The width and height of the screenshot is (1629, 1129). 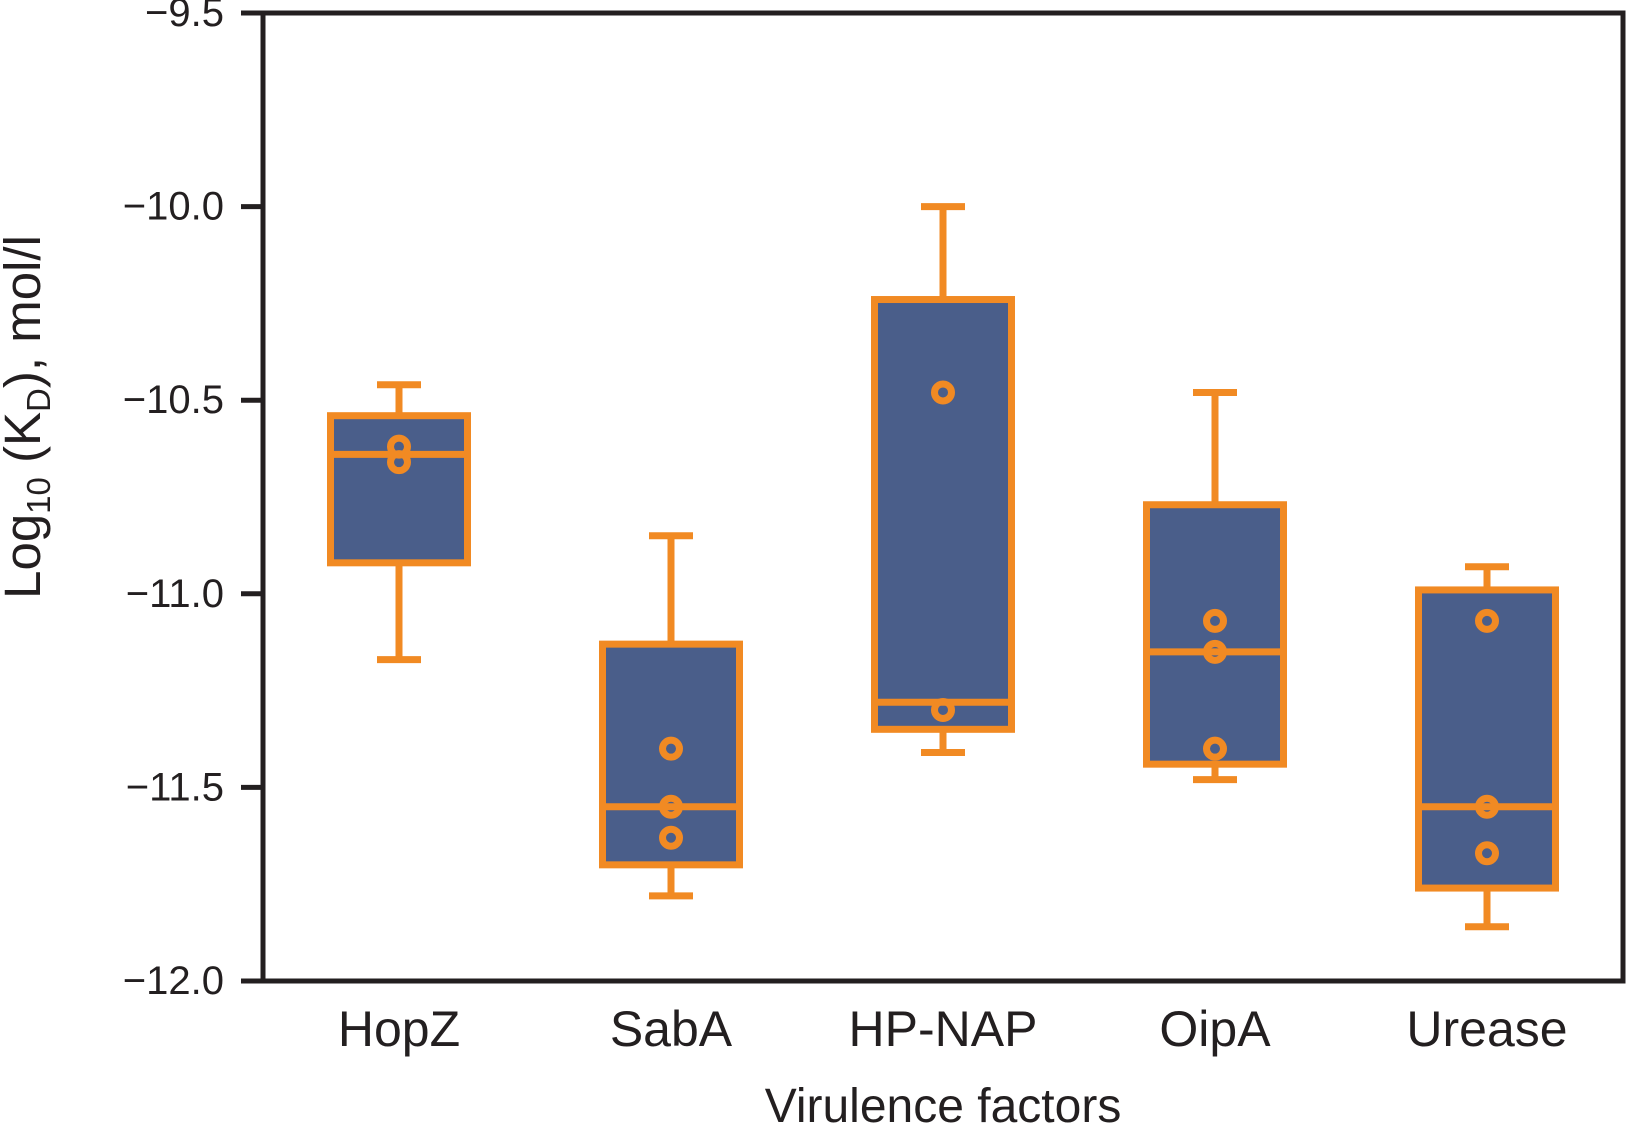 I want to click on y-tick-label: −11.5, so click(x=175, y=787).